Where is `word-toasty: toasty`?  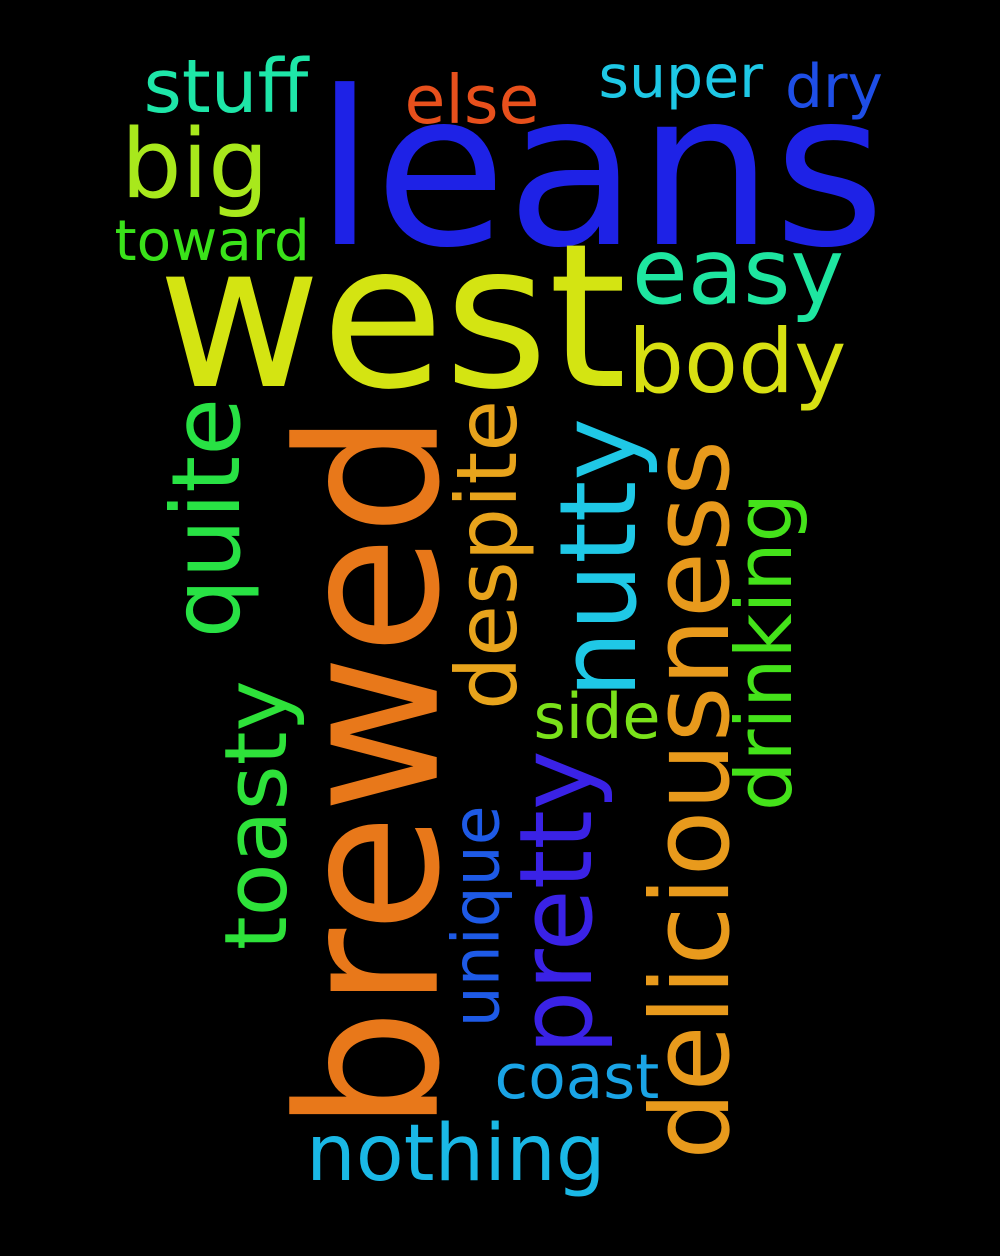 word-toasty: toasty is located at coordinates (256, 814).